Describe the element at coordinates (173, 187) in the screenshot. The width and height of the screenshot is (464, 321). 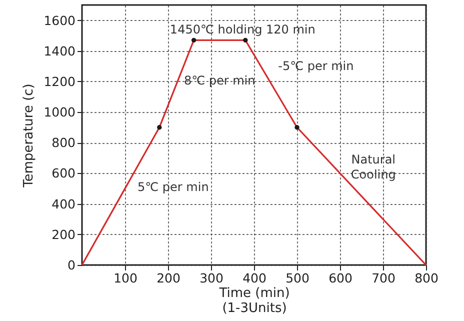
I see `annotation: 5℃ per min` at that location.